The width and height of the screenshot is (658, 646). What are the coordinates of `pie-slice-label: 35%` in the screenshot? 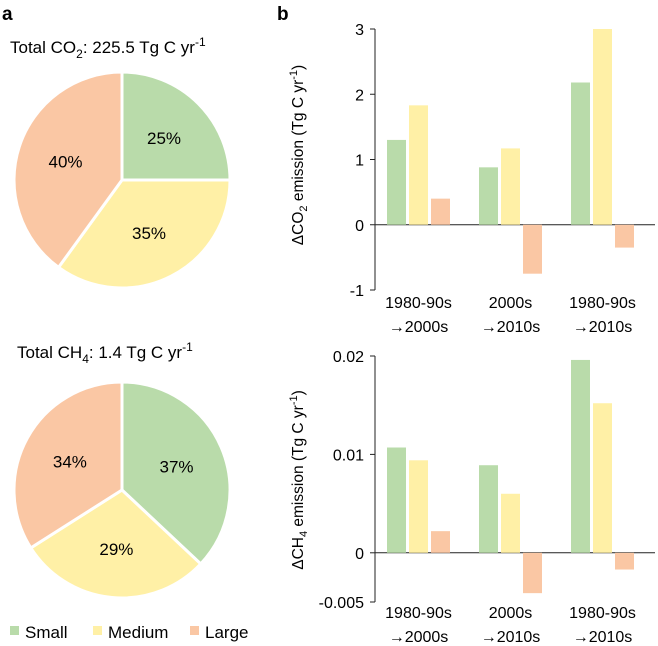 It's located at (149, 233).